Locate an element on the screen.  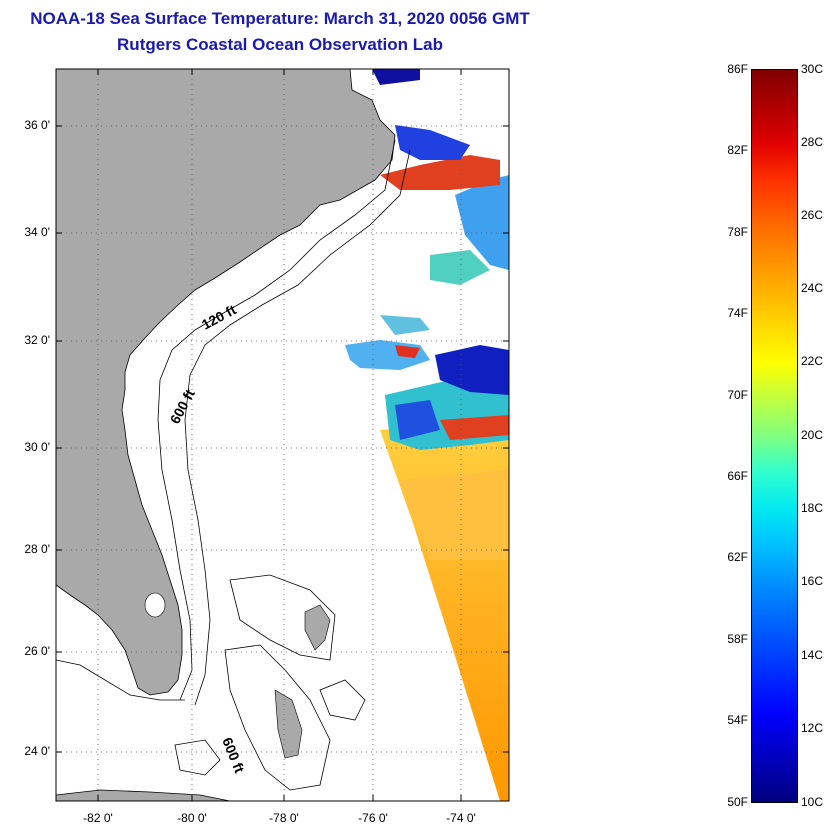
sst-cold-patch-31n is located at coordinates (472, 370).